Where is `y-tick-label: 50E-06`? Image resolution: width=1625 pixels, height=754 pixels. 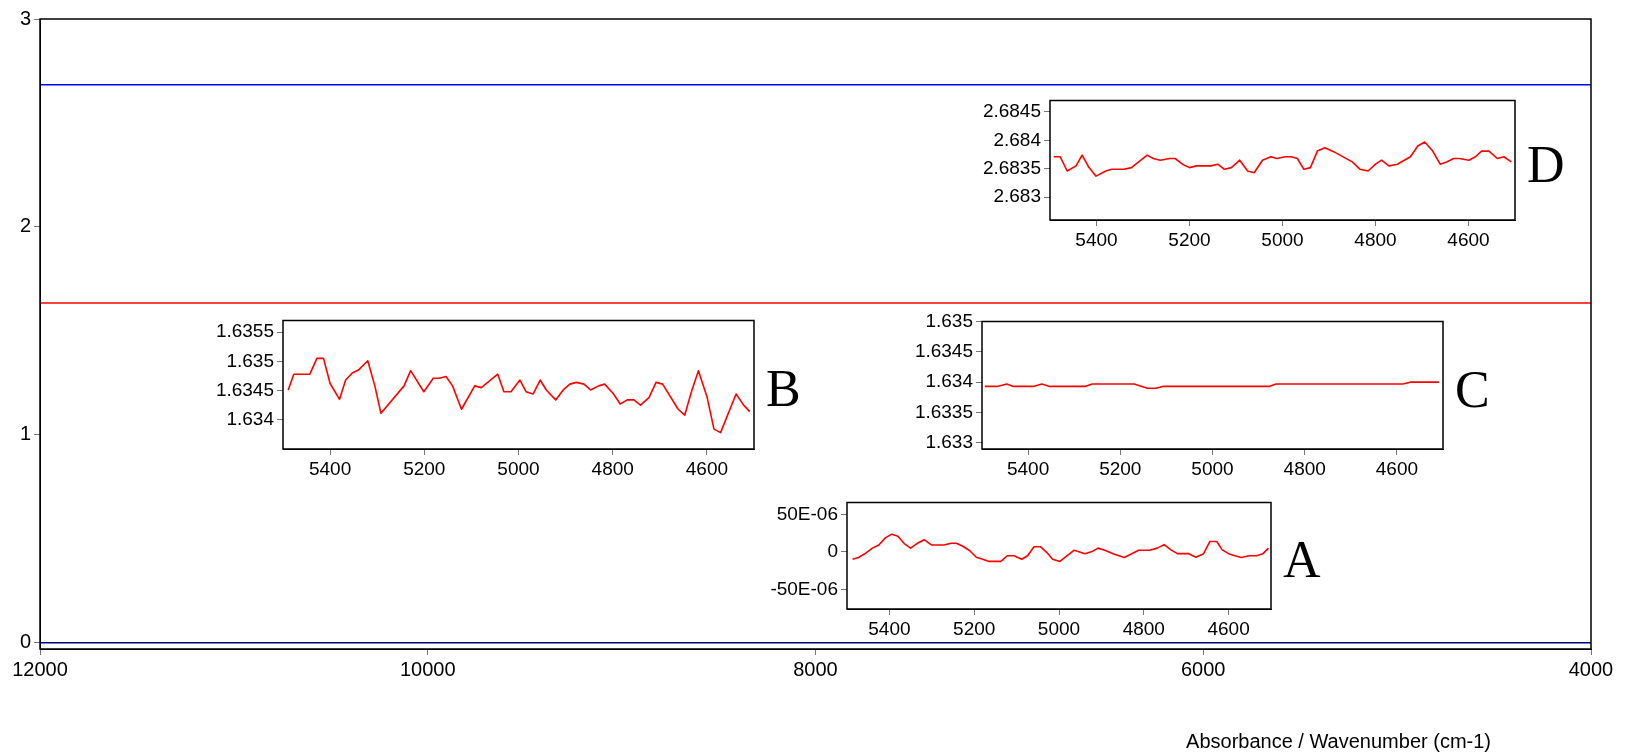 y-tick-label: 50E-06 is located at coordinates (807, 513).